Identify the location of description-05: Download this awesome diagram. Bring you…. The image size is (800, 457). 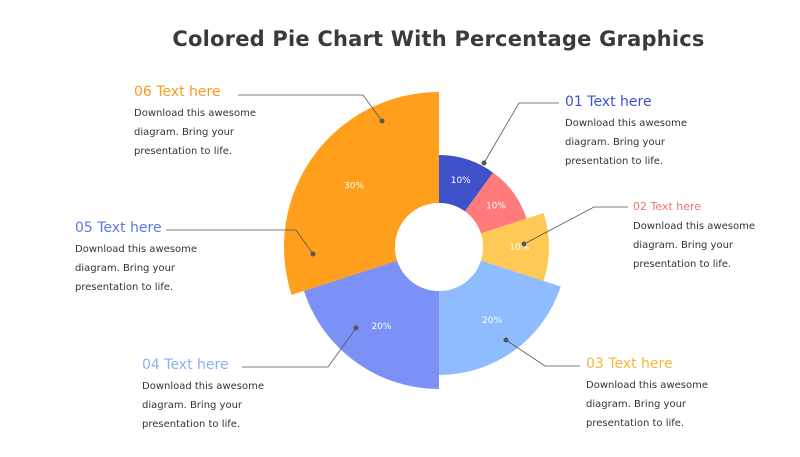
(136, 268).